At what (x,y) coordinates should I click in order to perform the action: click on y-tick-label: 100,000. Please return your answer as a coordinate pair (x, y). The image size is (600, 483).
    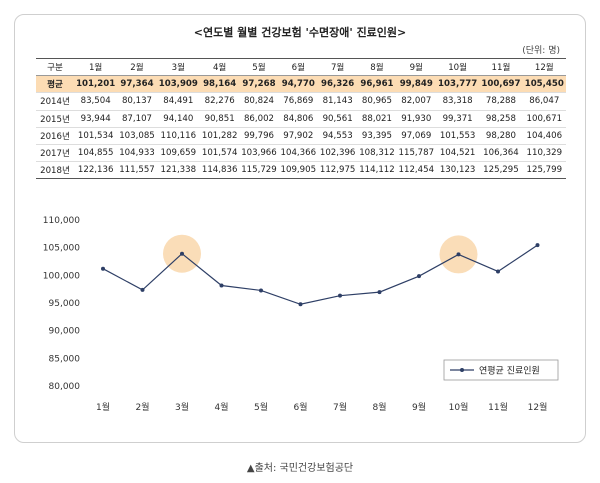
    Looking at the image, I should click on (61, 276).